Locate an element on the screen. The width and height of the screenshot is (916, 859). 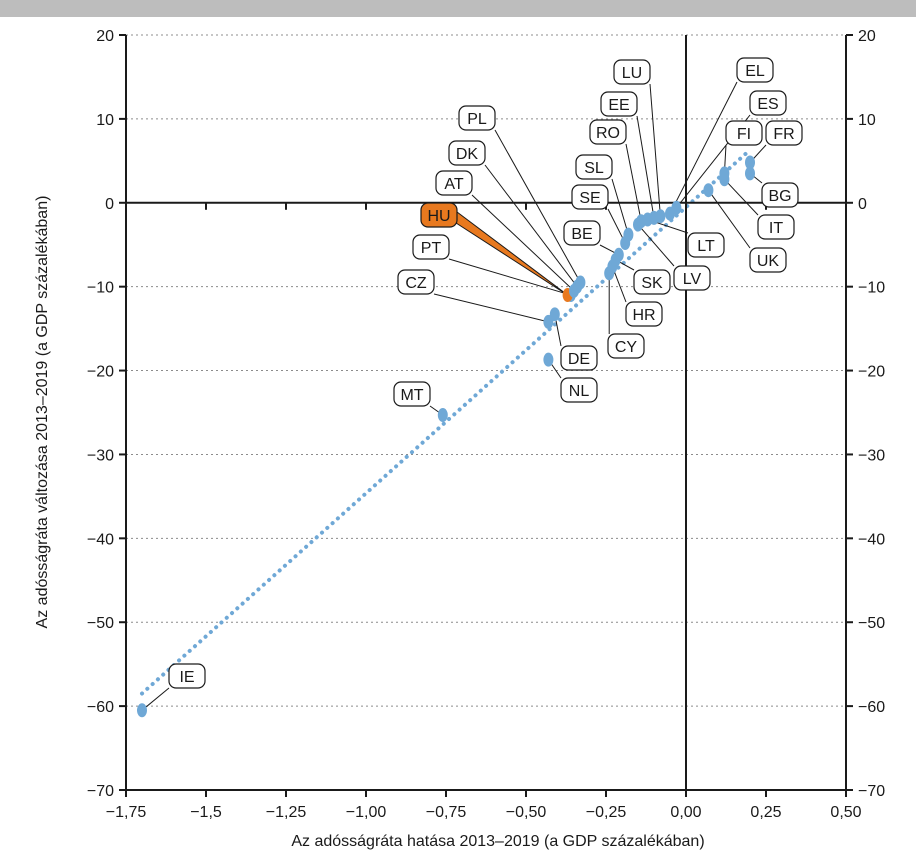
point-label-box-sl is located at coordinates (594, 167).